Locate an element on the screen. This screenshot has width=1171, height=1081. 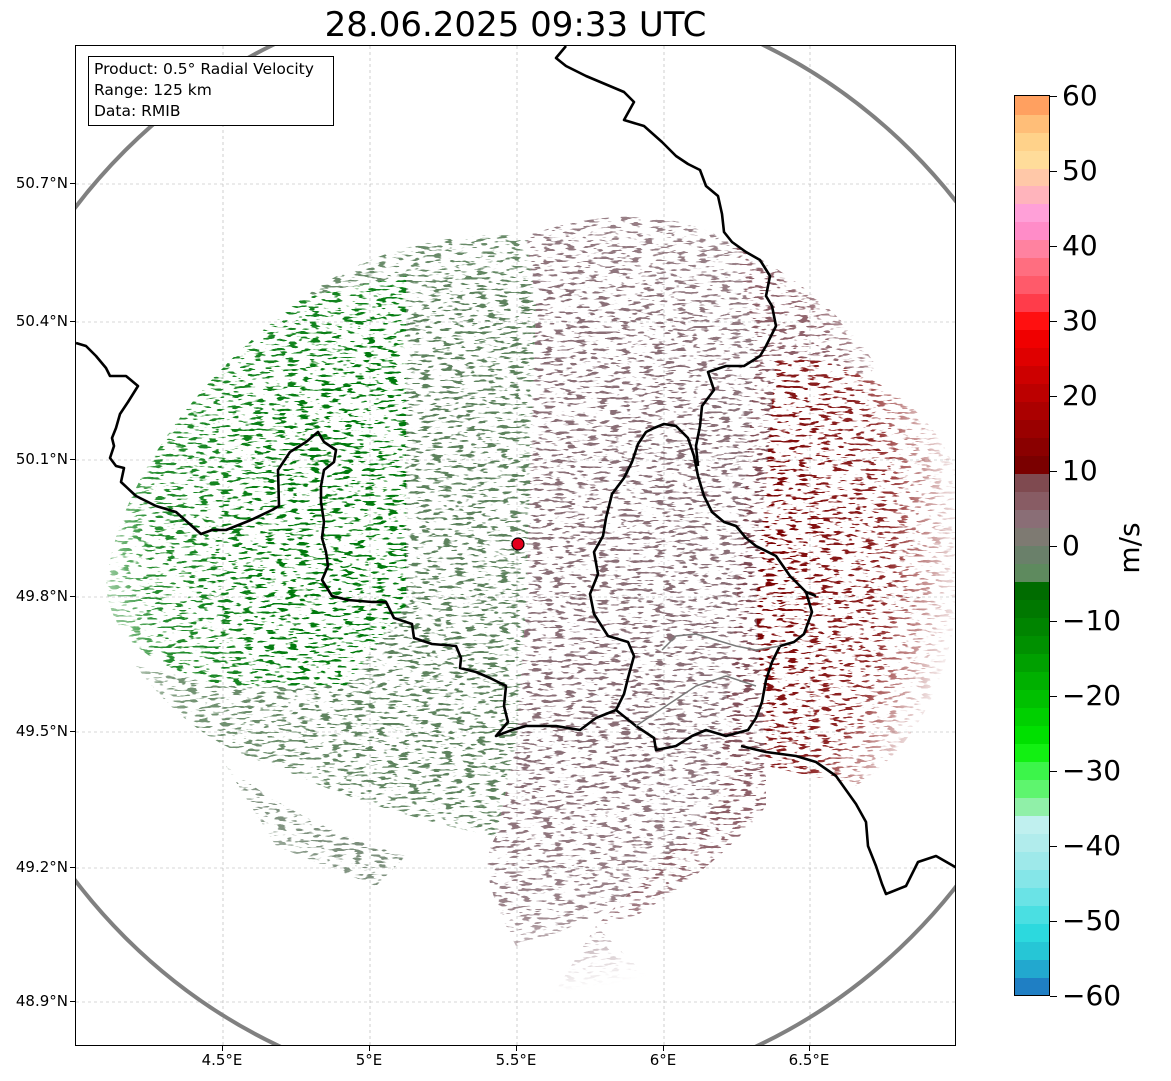
x-tick-label: 6.5°E is located at coordinates (809, 1060).